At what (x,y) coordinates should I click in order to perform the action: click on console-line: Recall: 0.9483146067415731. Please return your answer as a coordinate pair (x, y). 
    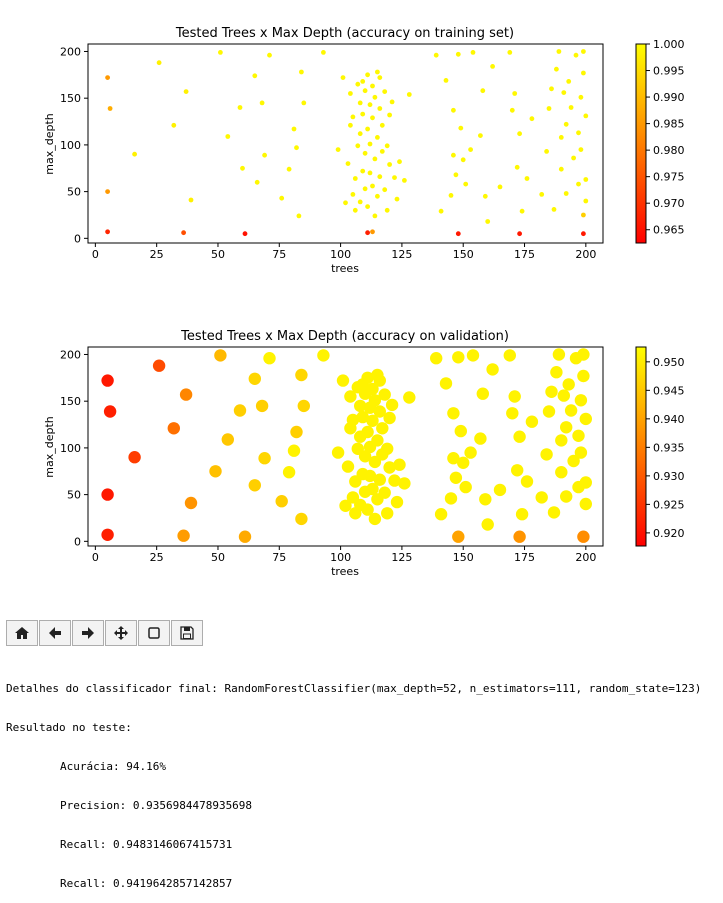
    Looking at the image, I should click on (146, 844).